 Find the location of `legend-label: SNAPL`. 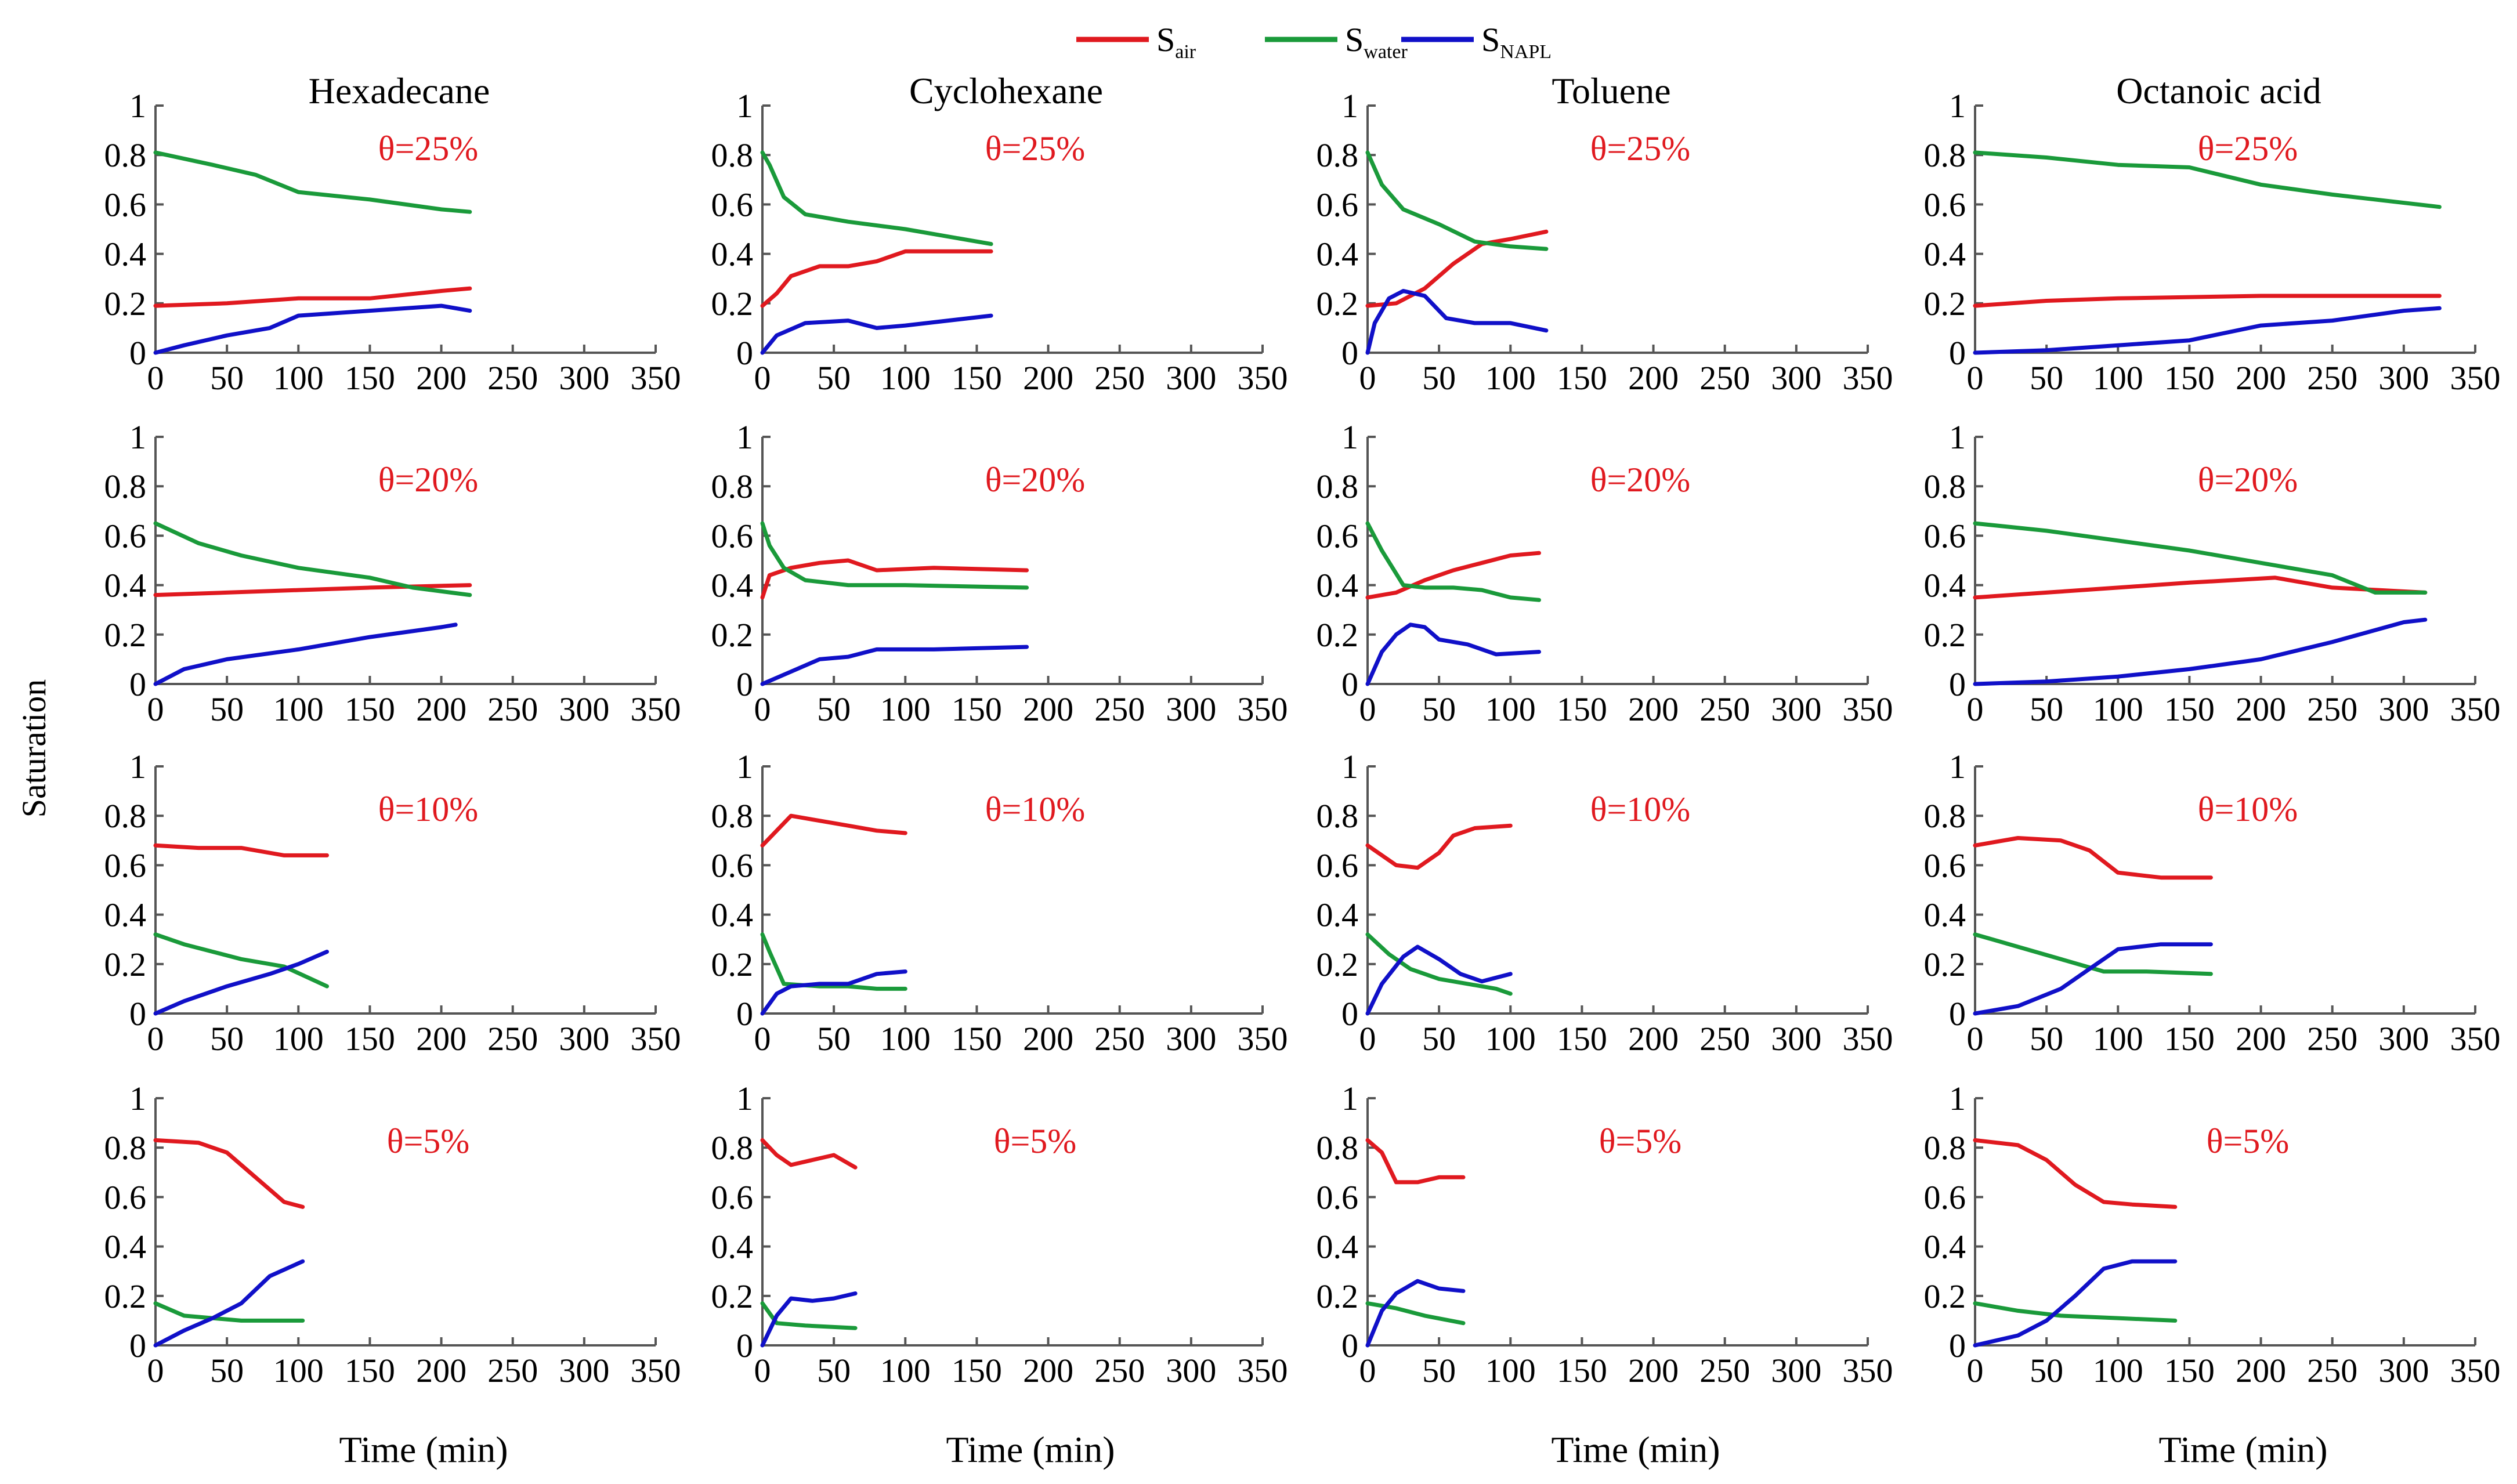

legend-label: SNAPL is located at coordinates (1517, 42).